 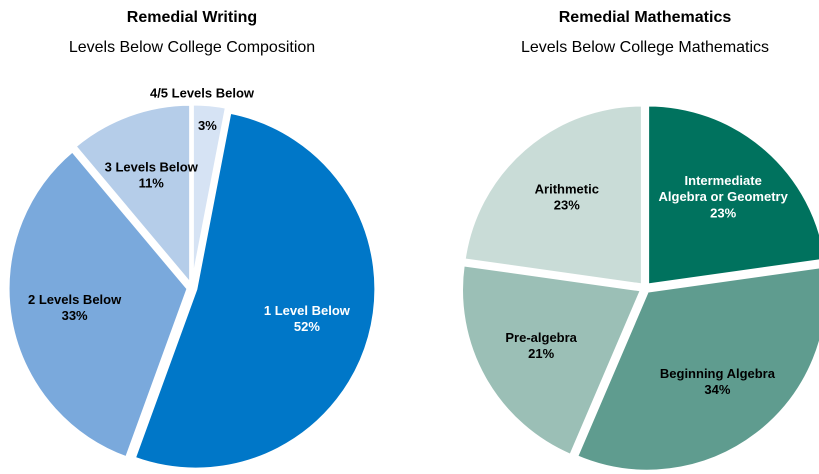 What do you see at coordinates (192, 17) in the screenshot?
I see `chart-title: Remedial Writing` at bounding box center [192, 17].